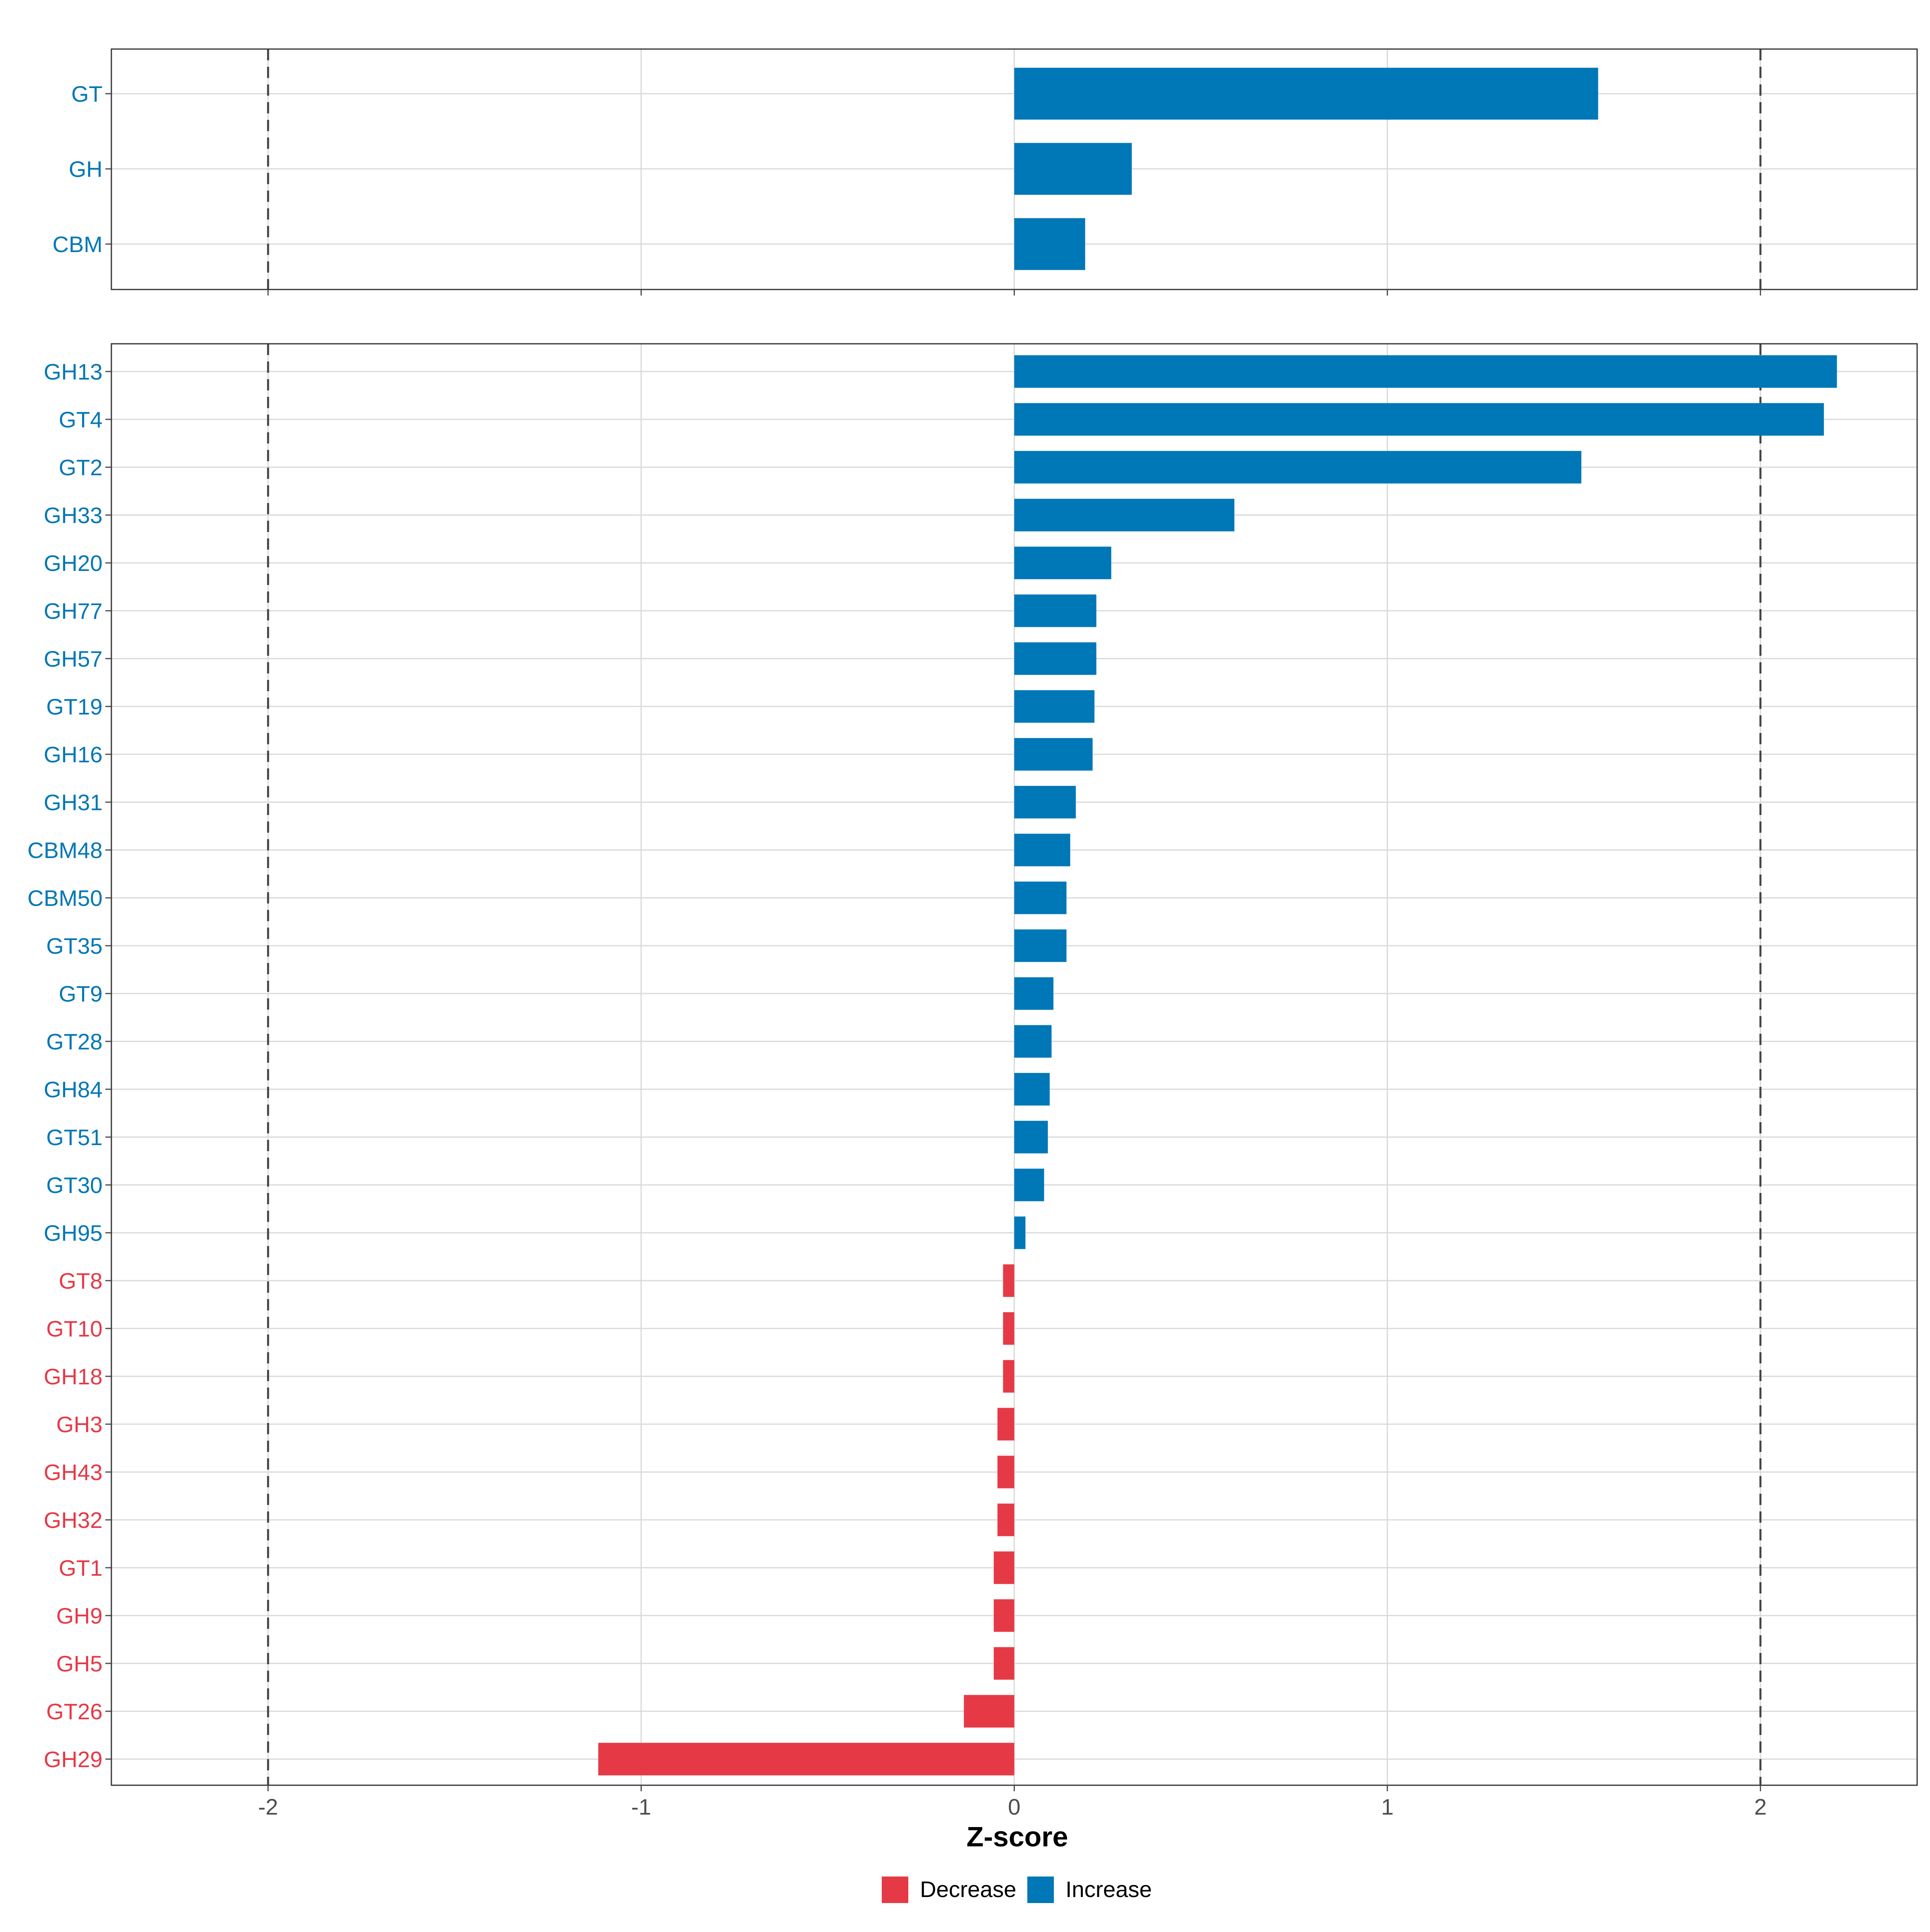  What do you see at coordinates (73, 563) in the screenshot?
I see `category-label: GH20` at bounding box center [73, 563].